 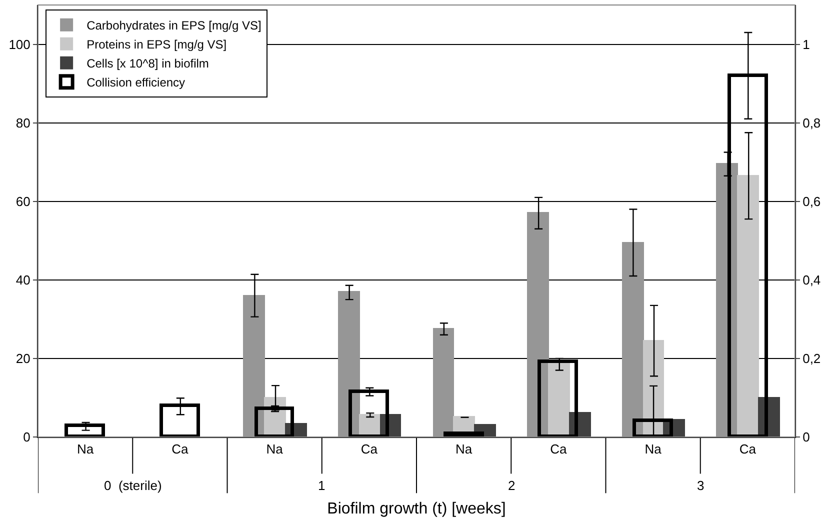 What do you see at coordinates (136, 83) in the screenshot?
I see `legend-label: Collision efficiency` at bounding box center [136, 83].